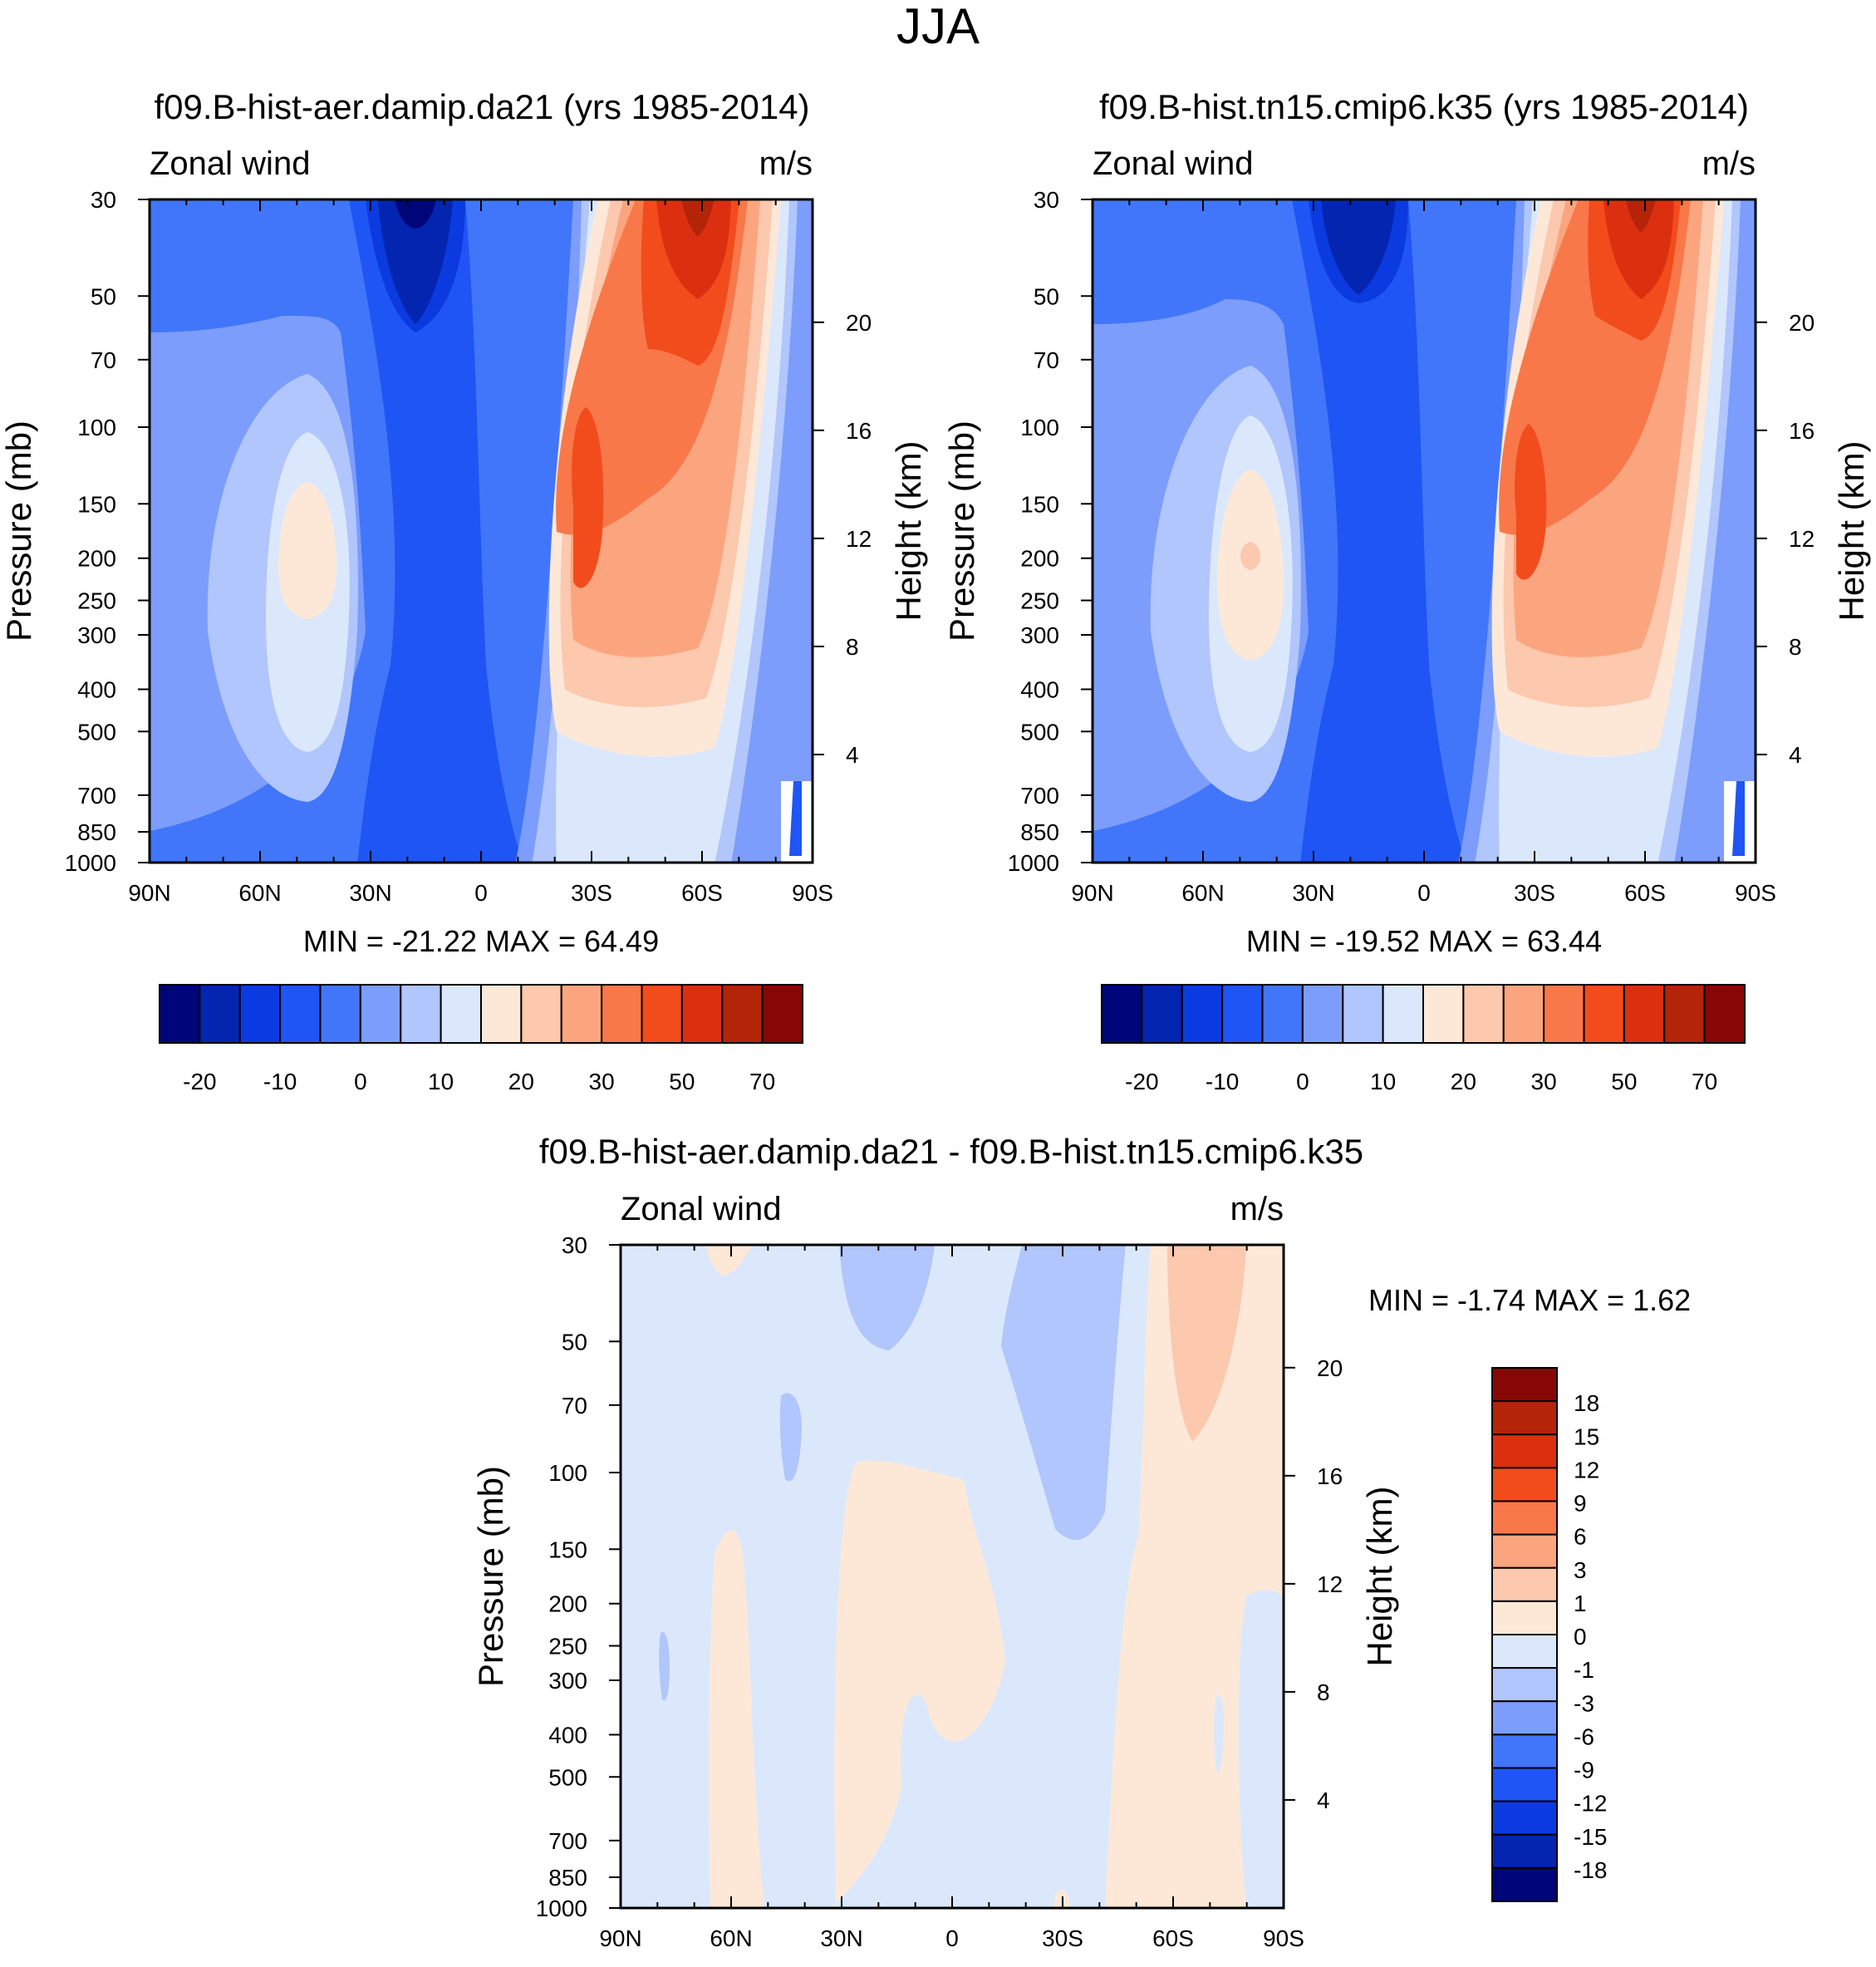 Image resolution: width=1876 pixels, height=1967 pixels. I want to click on panel-b-right-label: m/s, so click(1729, 163).